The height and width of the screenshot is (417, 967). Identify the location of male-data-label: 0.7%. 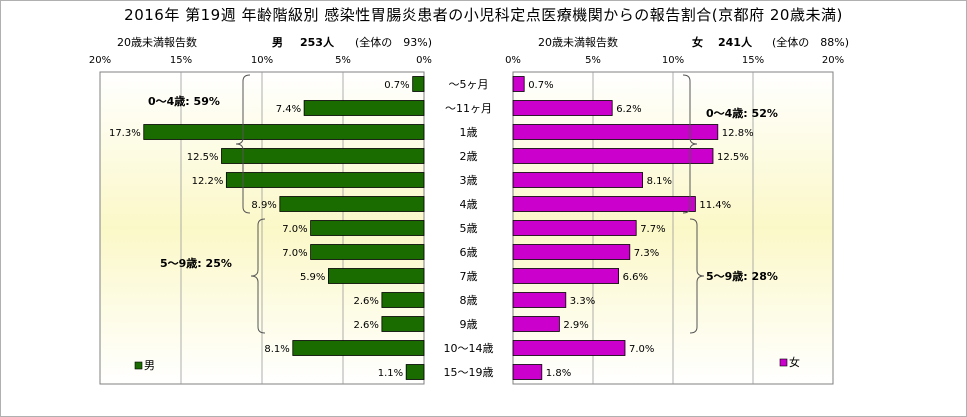
(396, 85).